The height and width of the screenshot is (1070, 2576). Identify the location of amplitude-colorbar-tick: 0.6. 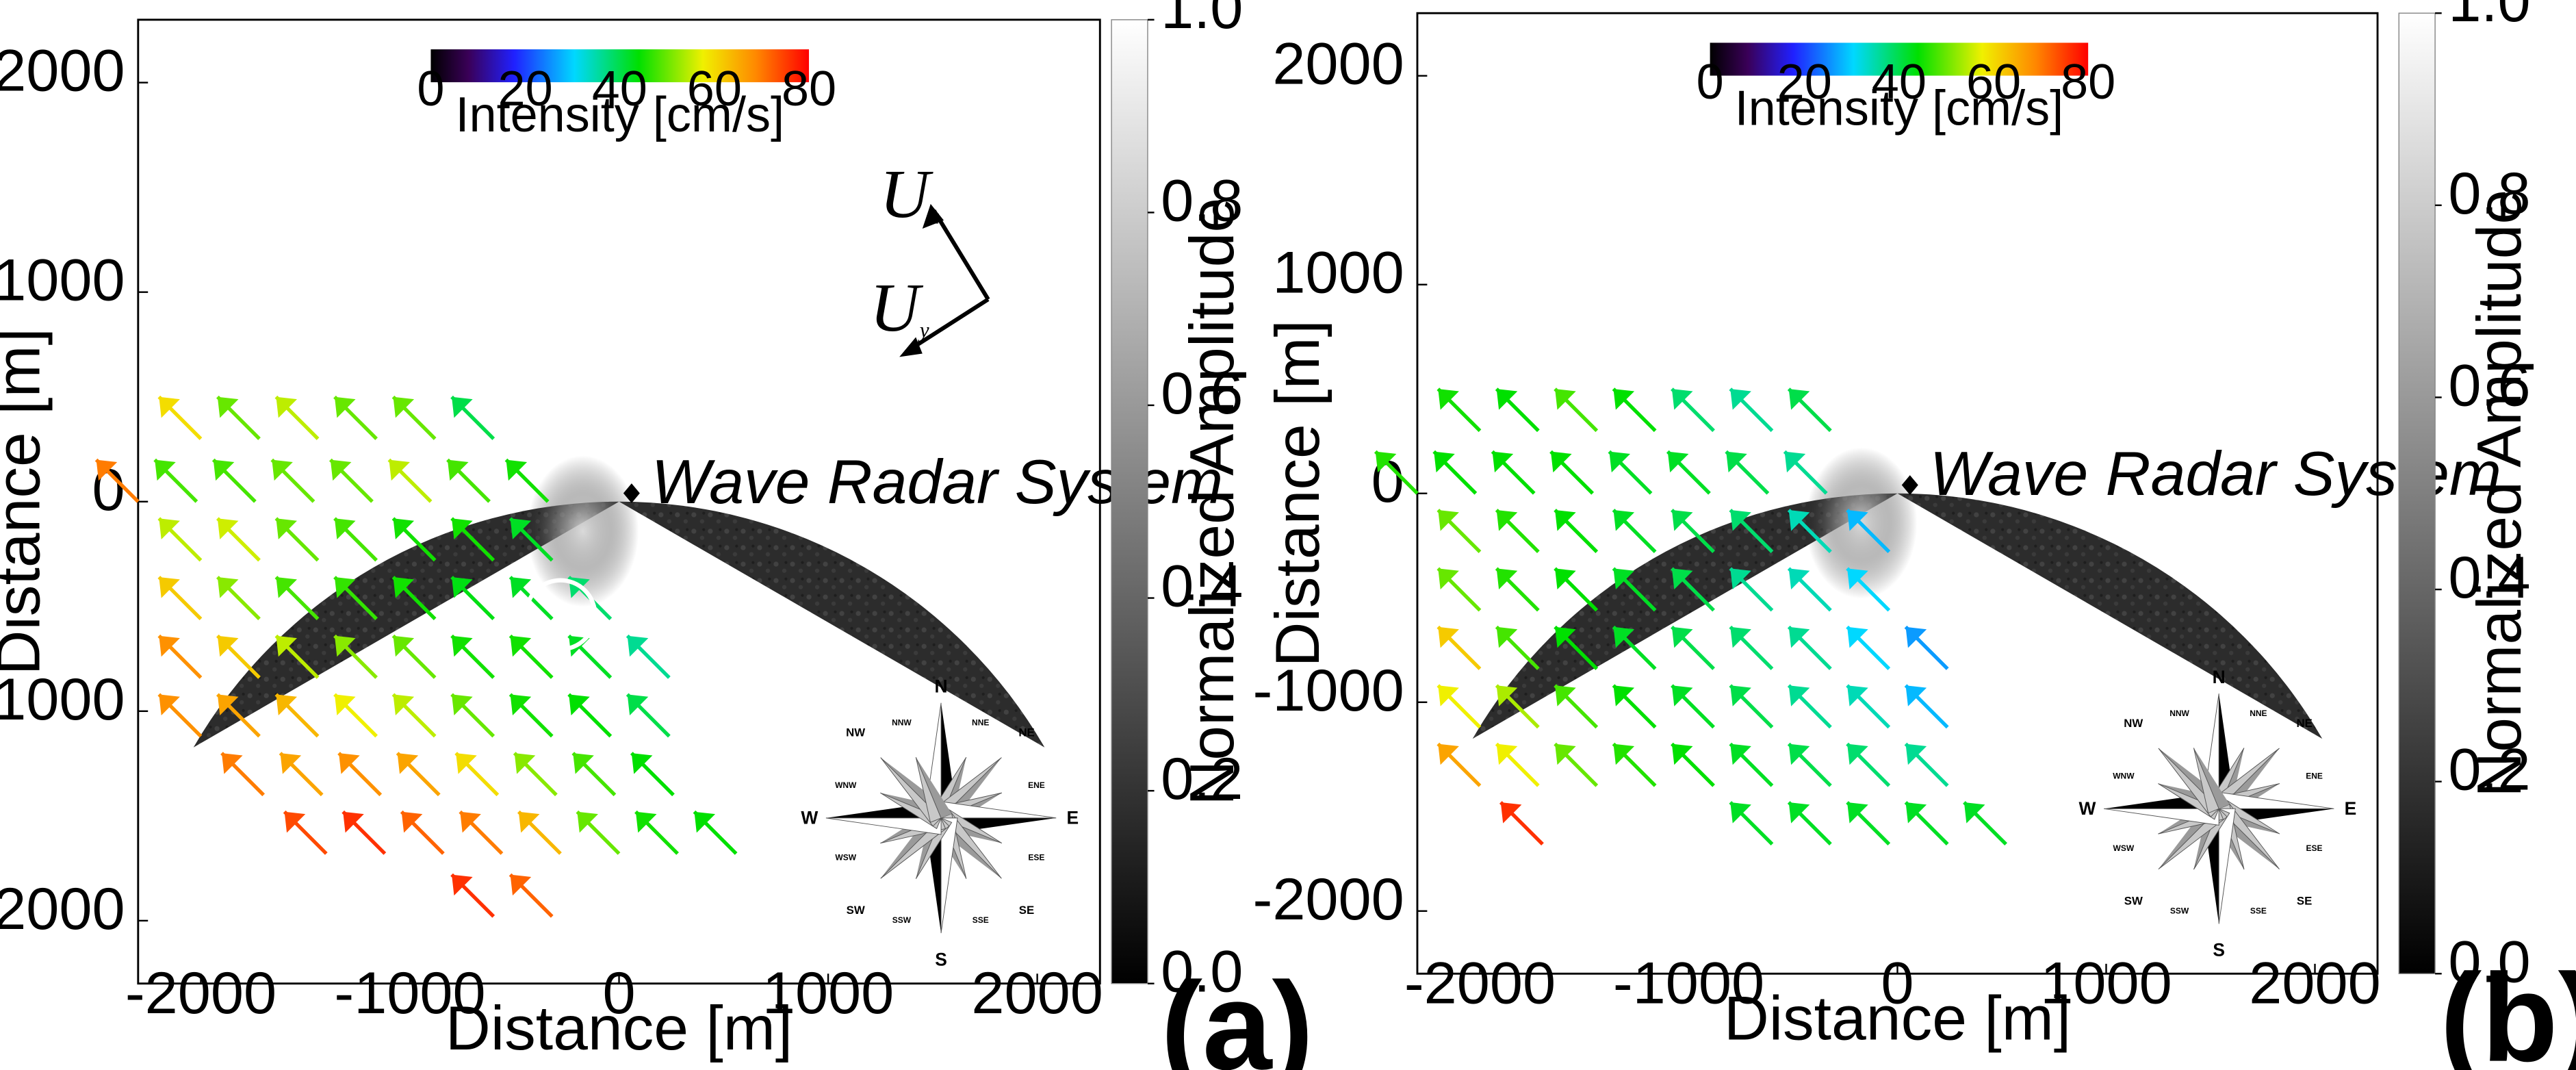
(2489, 385).